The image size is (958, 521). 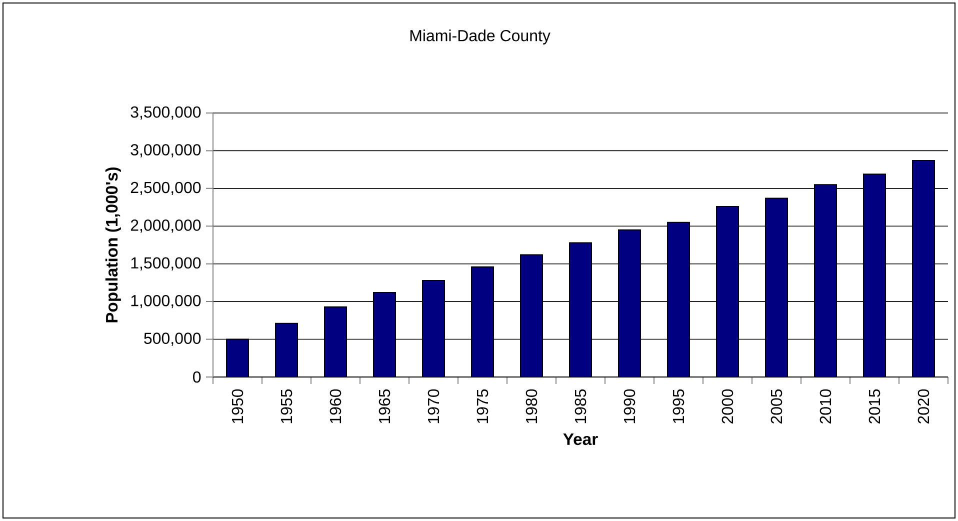 I want to click on x-axis-title: Year, so click(x=580, y=439).